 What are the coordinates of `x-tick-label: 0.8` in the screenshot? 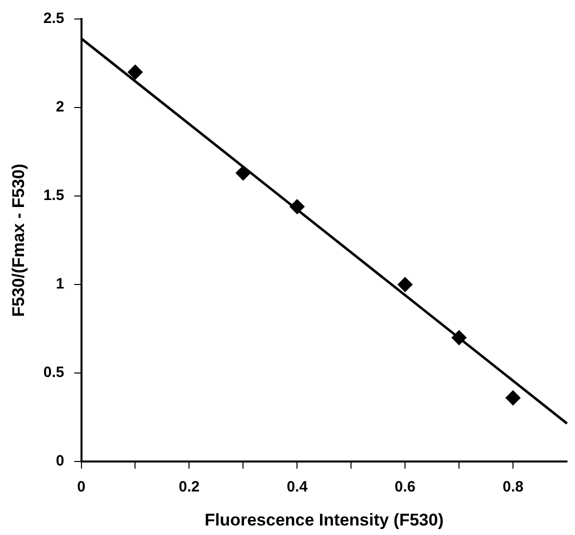 It's located at (513, 487).